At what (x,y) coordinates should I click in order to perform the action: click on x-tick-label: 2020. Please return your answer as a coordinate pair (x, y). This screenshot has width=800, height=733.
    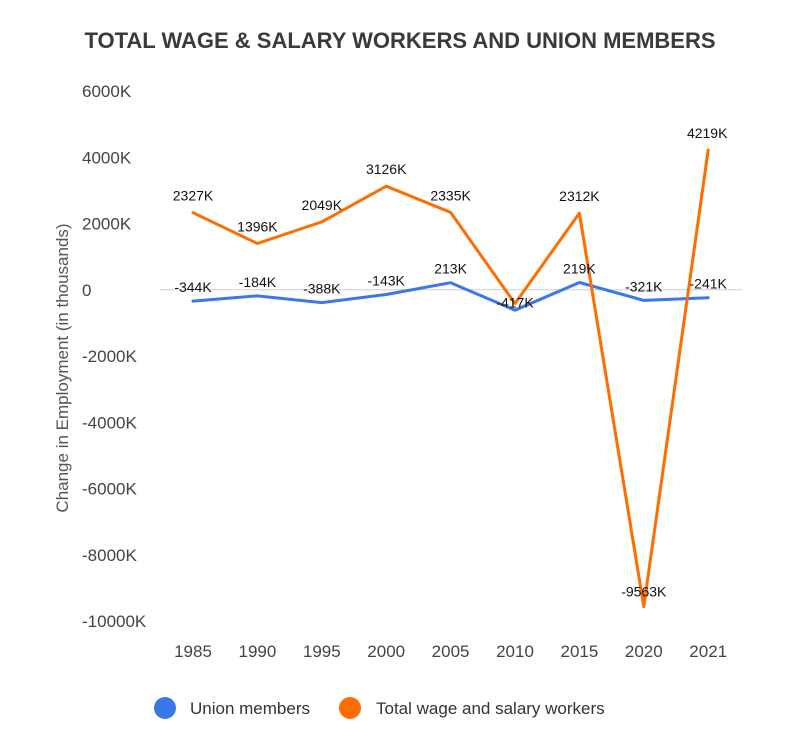
    Looking at the image, I should click on (644, 651).